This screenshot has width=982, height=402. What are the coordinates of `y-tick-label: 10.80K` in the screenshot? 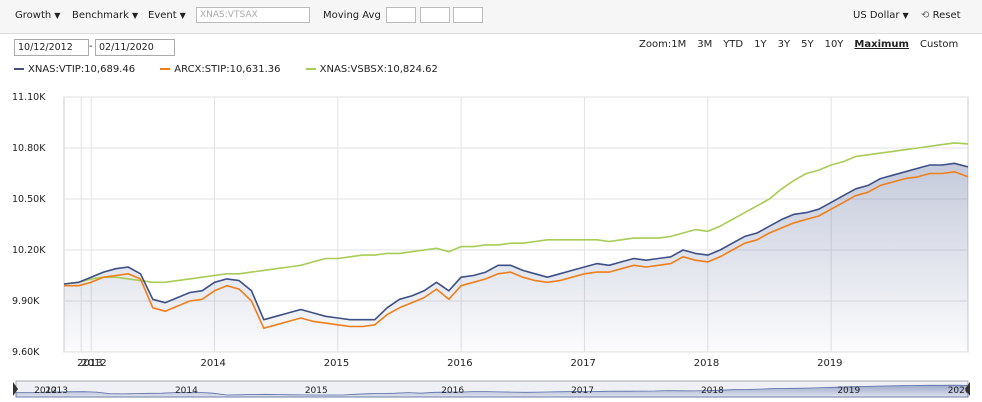 It's located at (29, 148).